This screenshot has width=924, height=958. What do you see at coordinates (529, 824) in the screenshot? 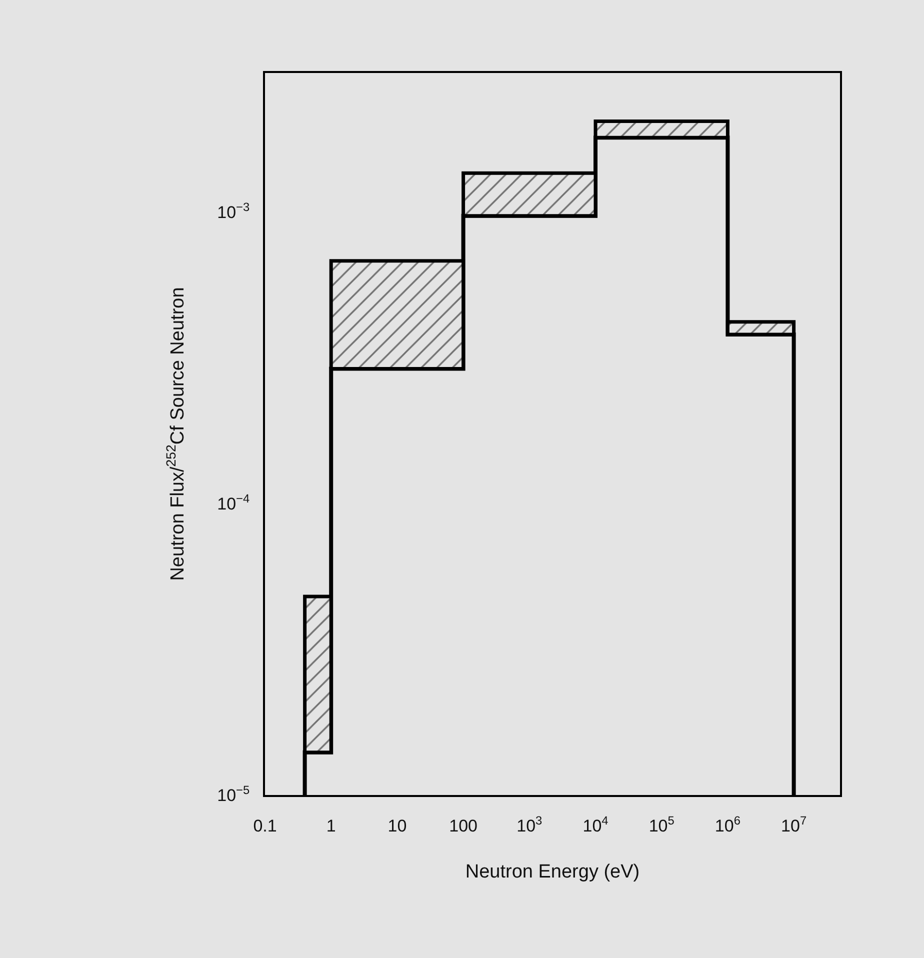
I see `x-tick-label: 10$^{3}$` at bounding box center [529, 824].